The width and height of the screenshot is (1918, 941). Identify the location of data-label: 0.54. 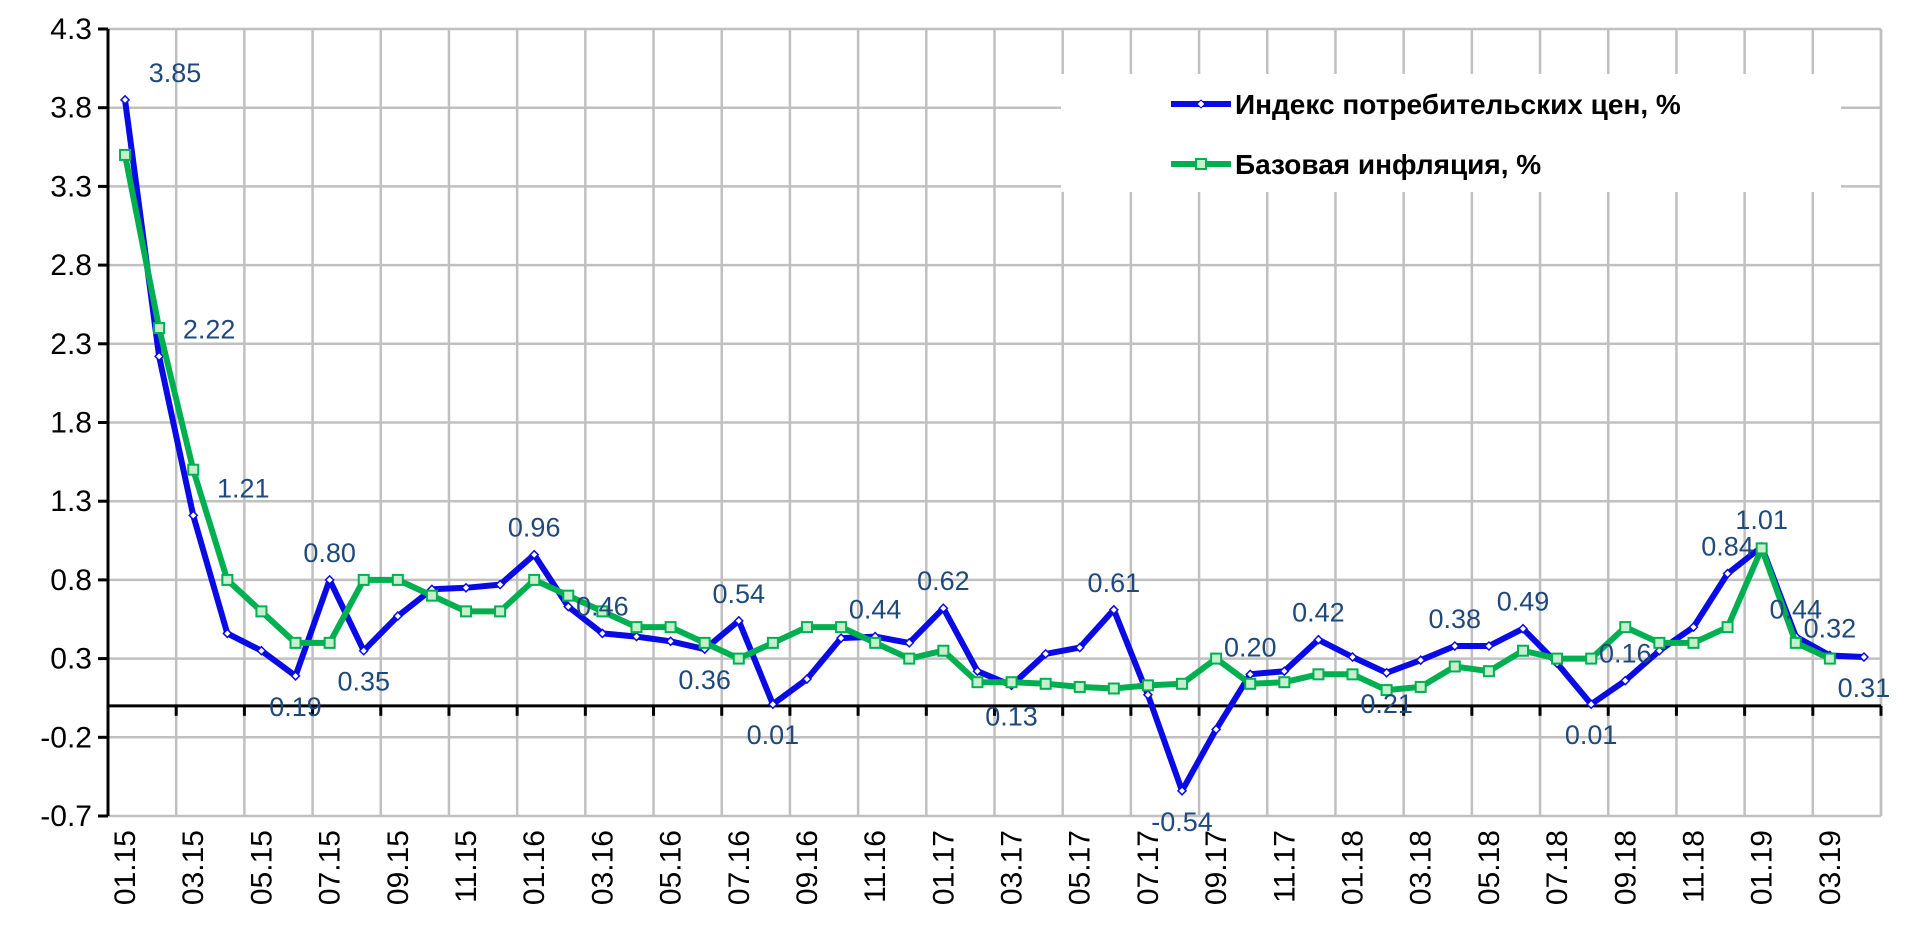
(738, 594).